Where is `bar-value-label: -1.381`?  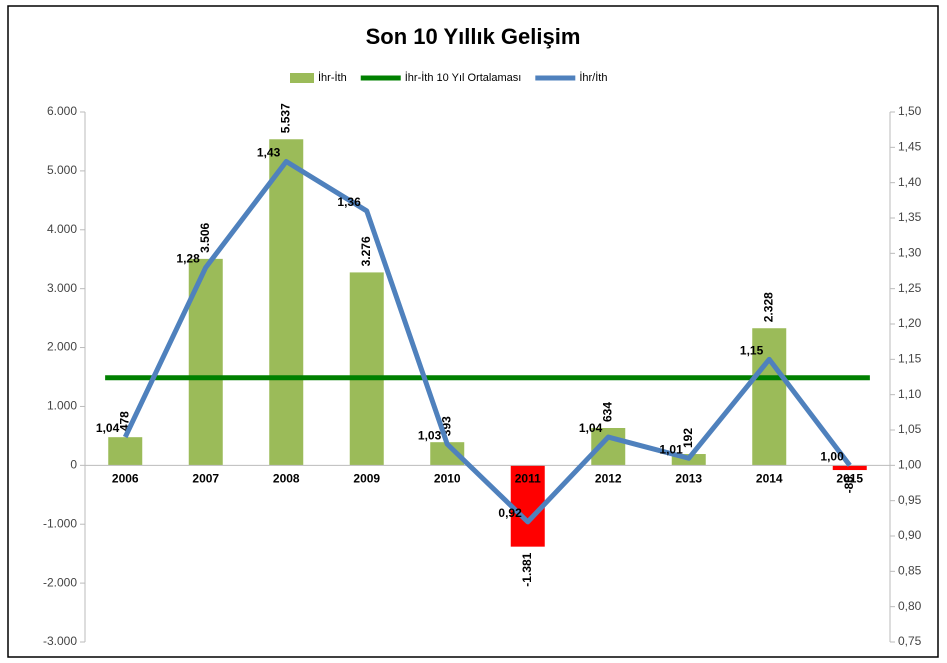
bar-value-label: -1.381 is located at coordinates (527, 569).